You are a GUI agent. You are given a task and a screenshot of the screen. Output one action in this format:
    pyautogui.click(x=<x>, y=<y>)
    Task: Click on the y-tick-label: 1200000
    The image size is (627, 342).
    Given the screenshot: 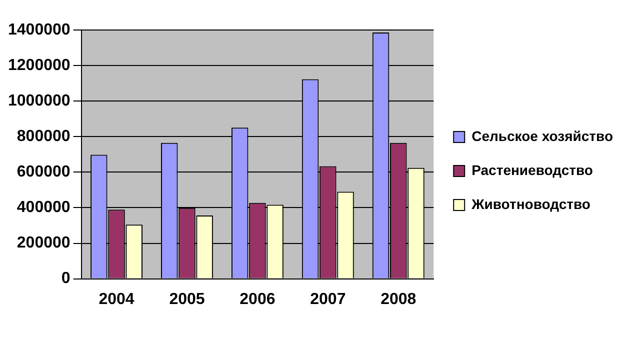 What is the action you would take?
    pyautogui.click(x=39, y=65)
    